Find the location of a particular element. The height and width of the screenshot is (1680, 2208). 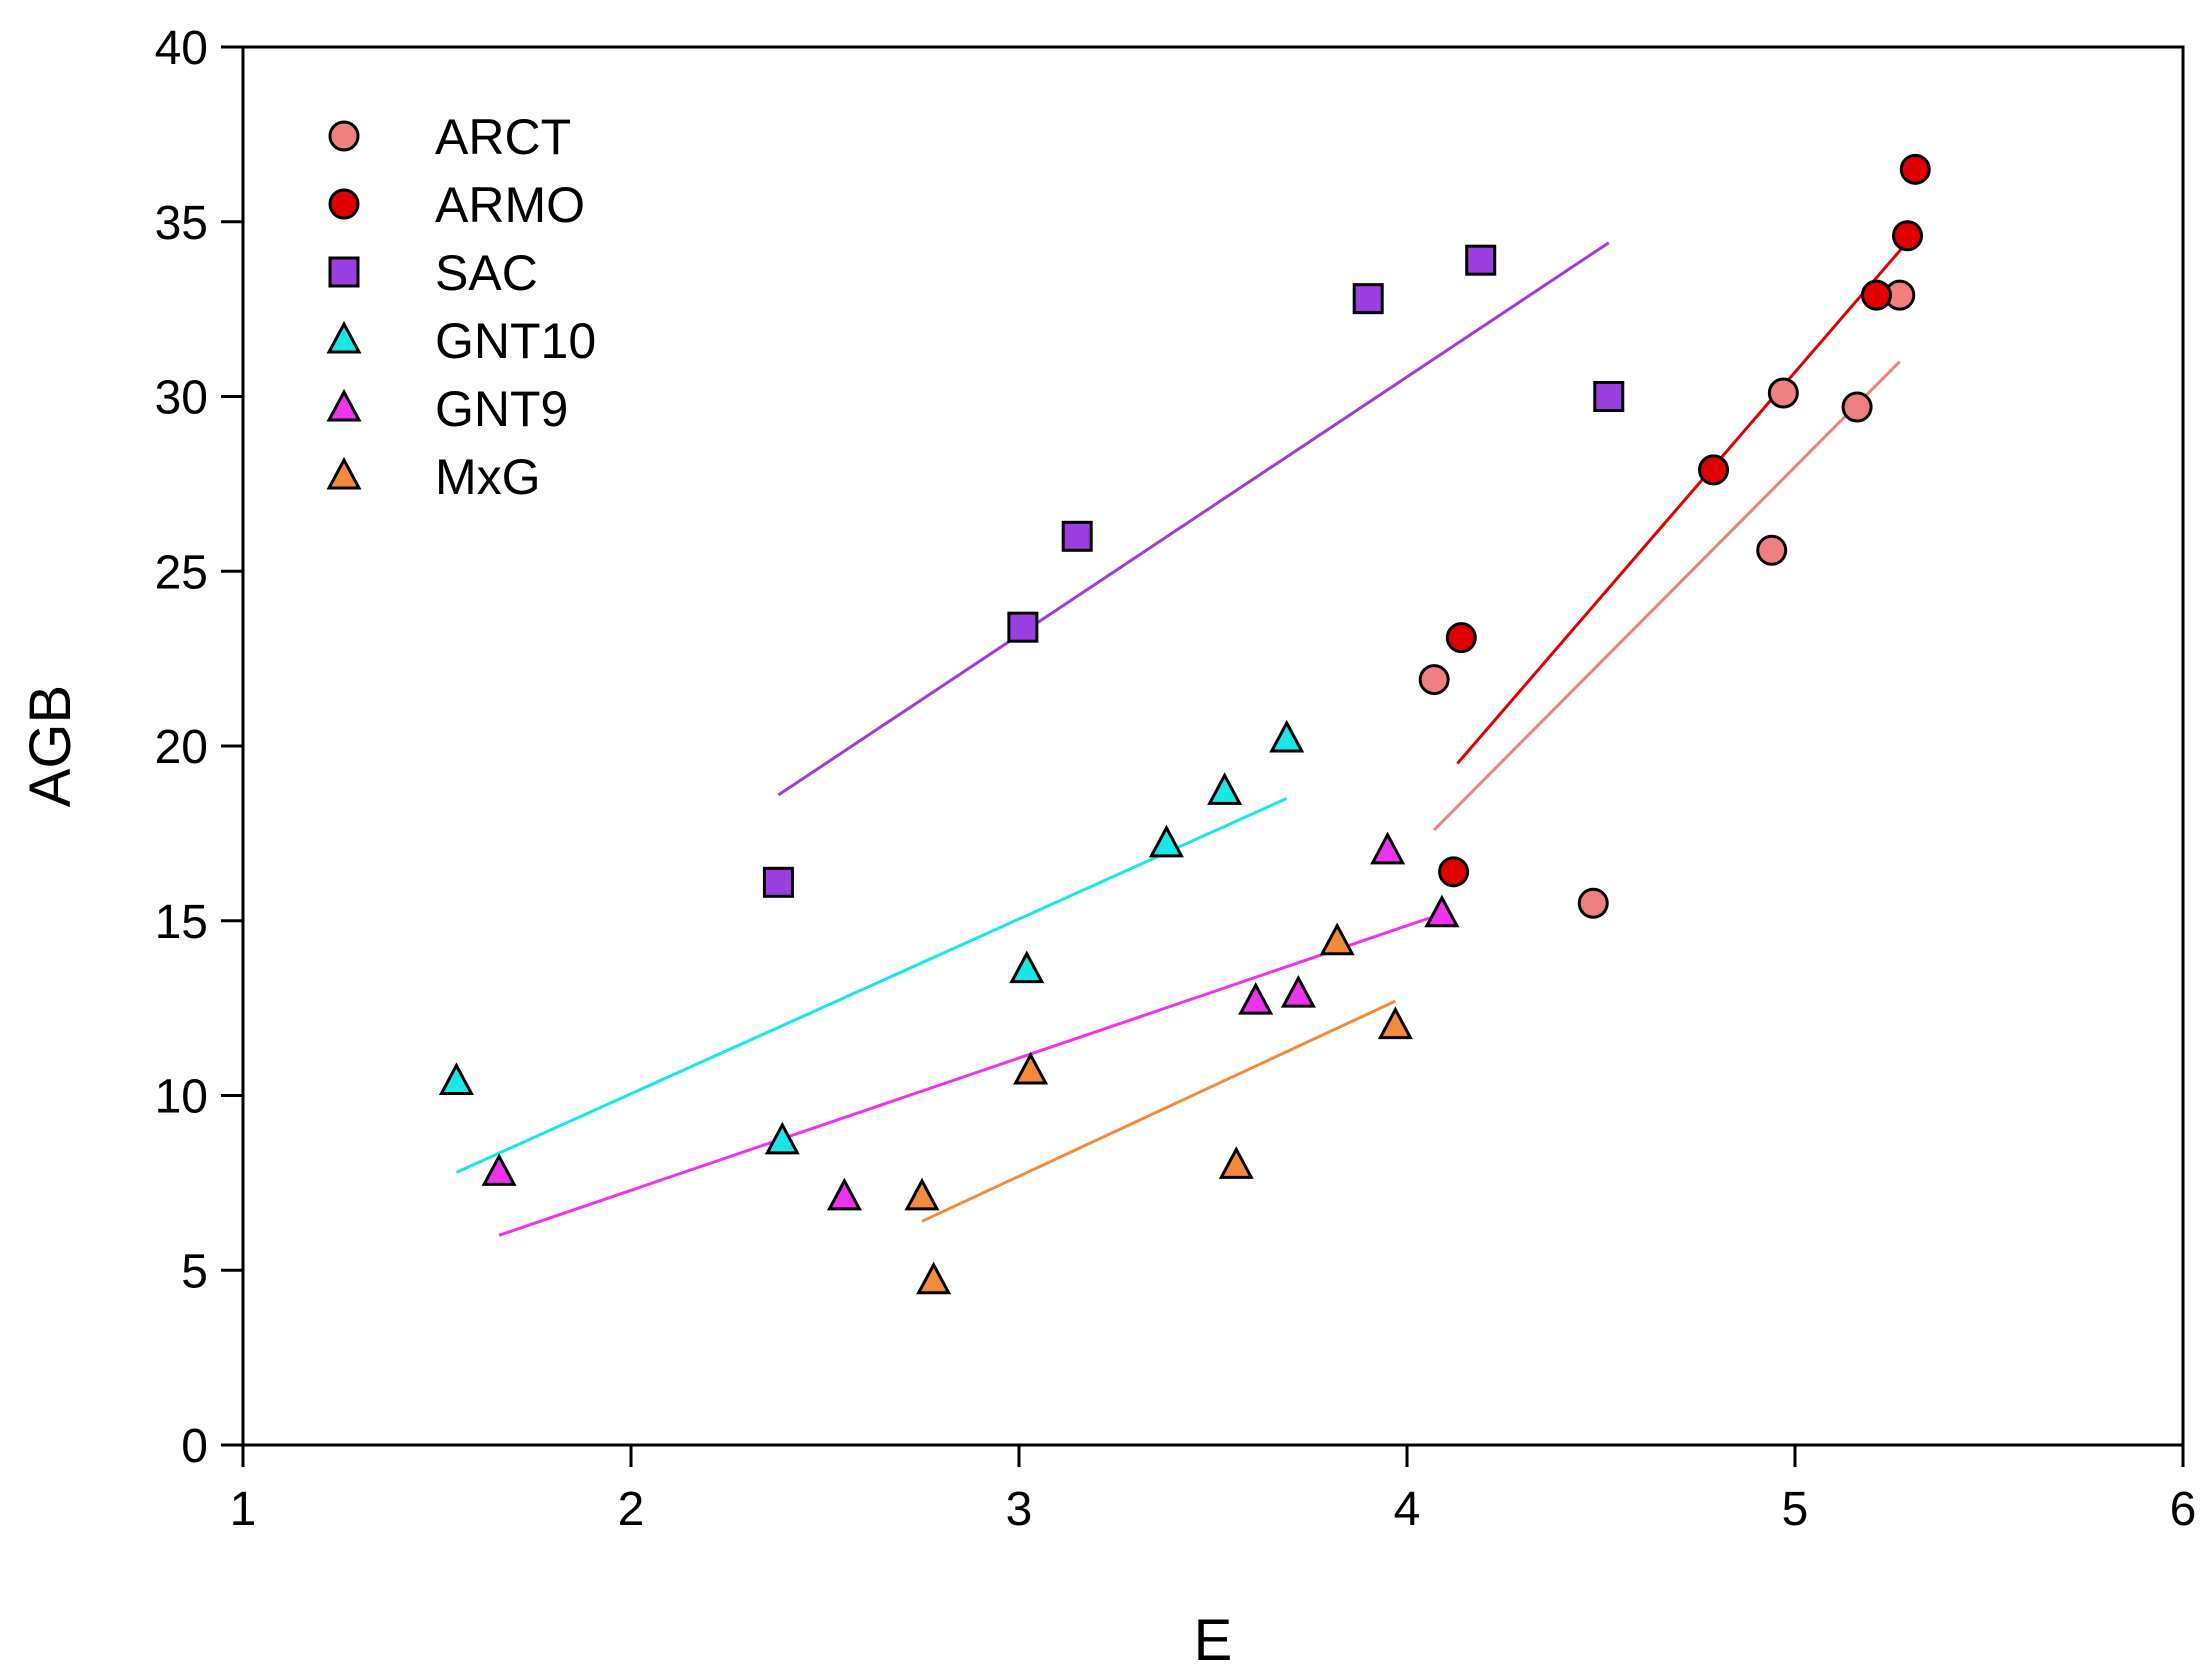

x-axis-title: E is located at coordinates (1213, 1640).